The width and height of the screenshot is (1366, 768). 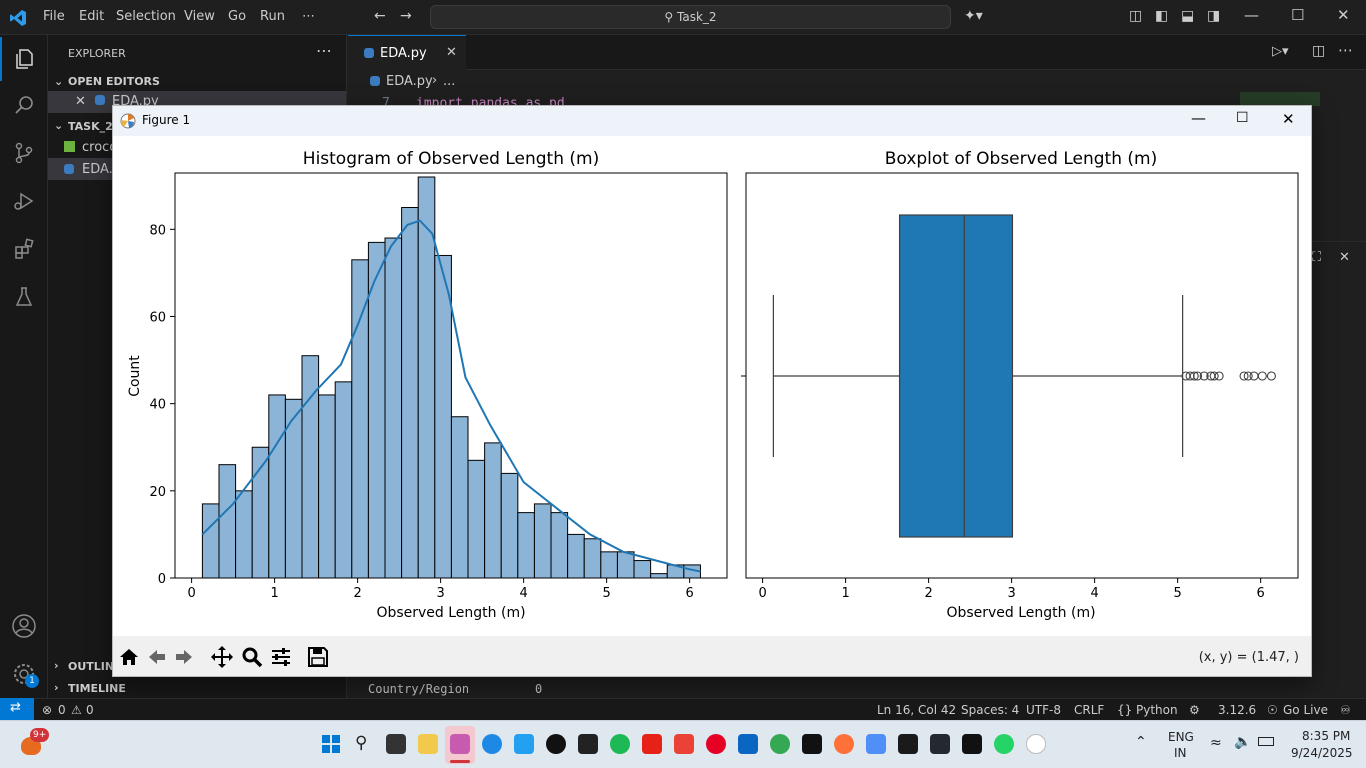 What do you see at coordinates (1136, 16) in the screenshot?
I see `customize-layout-icon: ◫` at bounding box center [1136, 16].